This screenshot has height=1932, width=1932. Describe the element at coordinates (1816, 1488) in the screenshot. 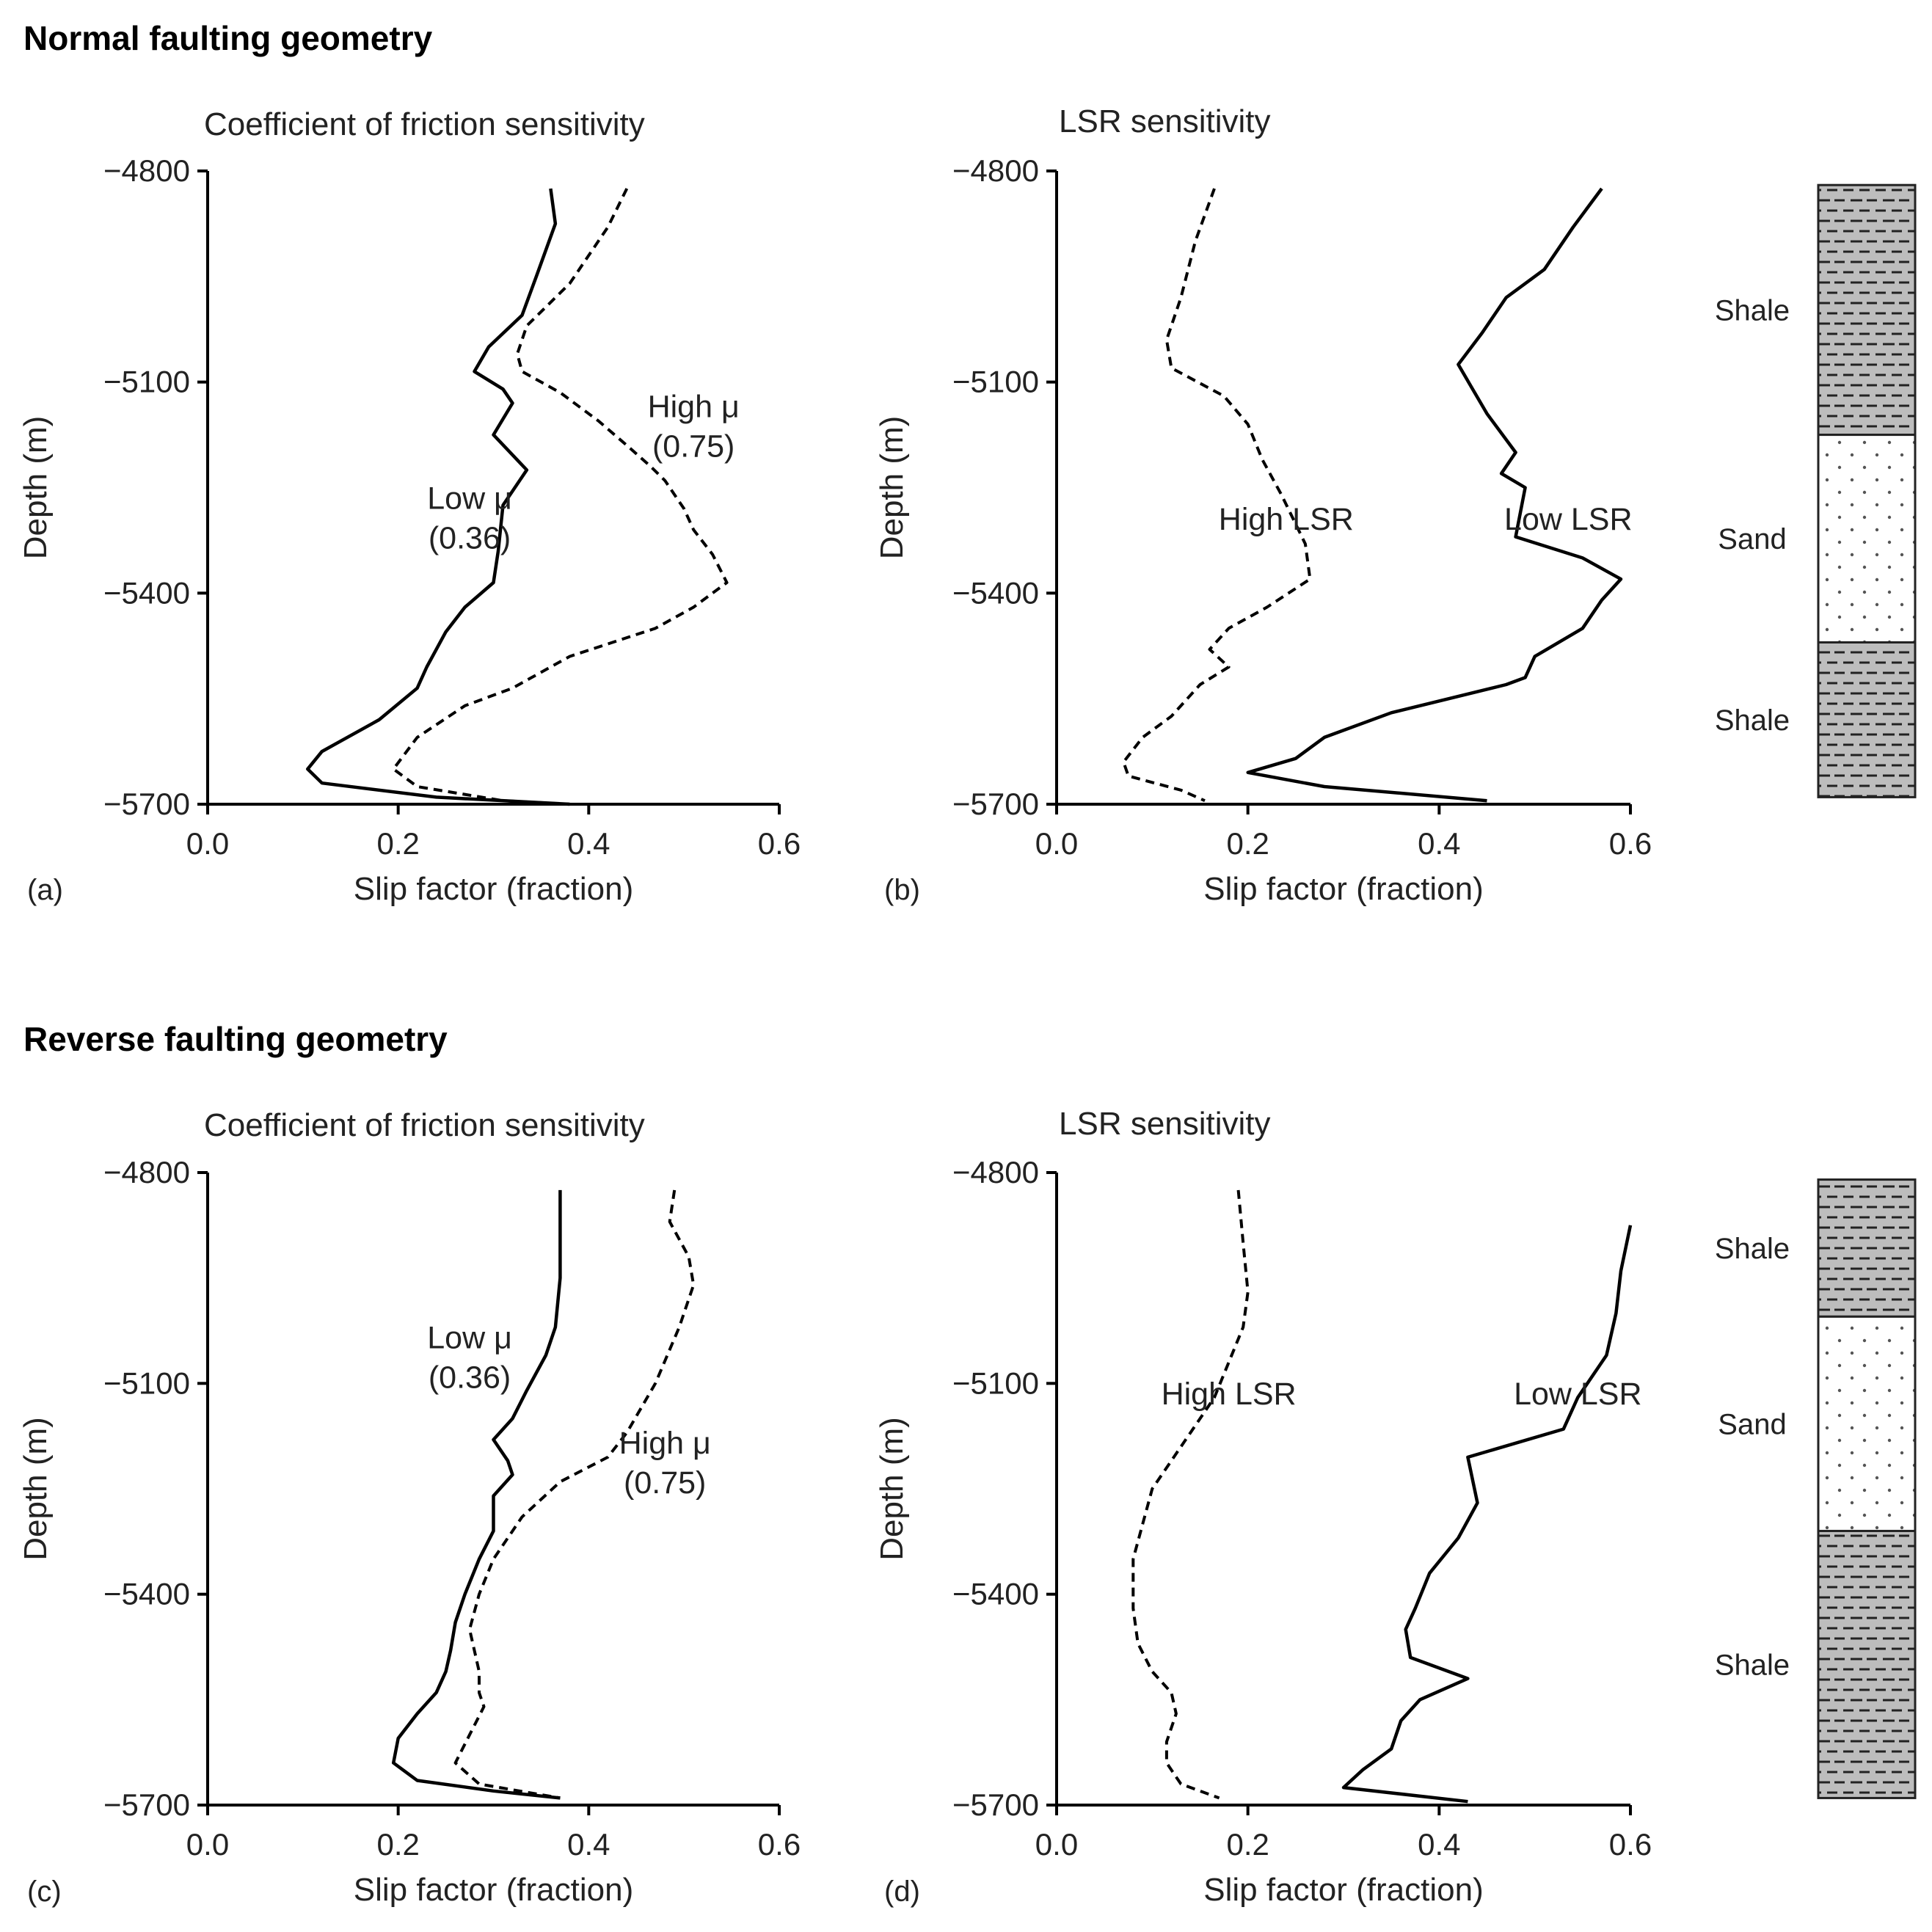

I see `lithology-column-bottom: Shale Sand Shale` at that location.